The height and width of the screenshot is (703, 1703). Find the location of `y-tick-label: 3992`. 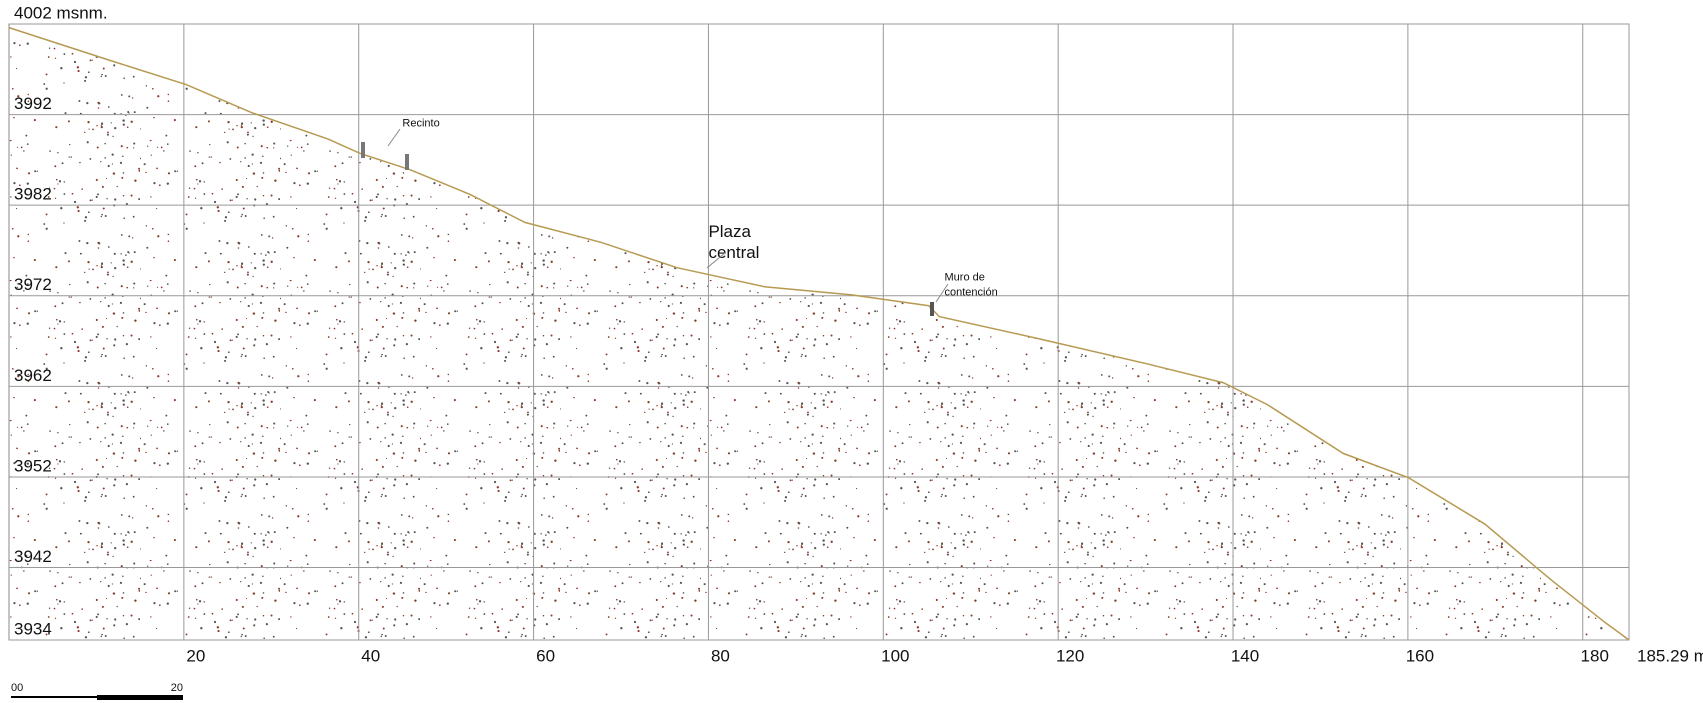

y-tick-label: 3992 is located at coordinates (33, 103).